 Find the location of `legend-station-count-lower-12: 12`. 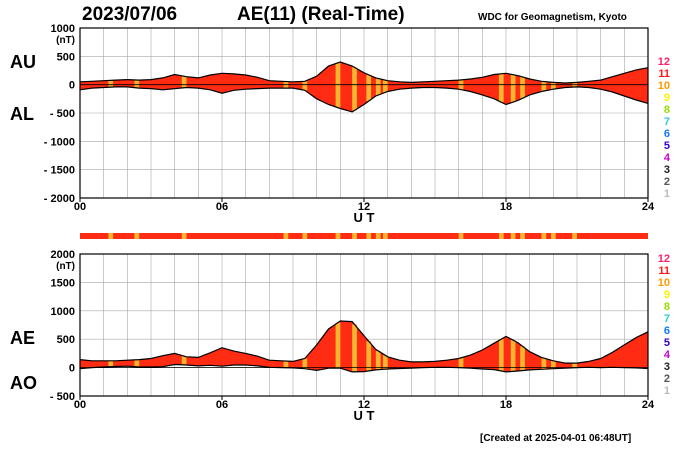

legend-station-count-lower-12: 12 is located at coordinates (664, 259).